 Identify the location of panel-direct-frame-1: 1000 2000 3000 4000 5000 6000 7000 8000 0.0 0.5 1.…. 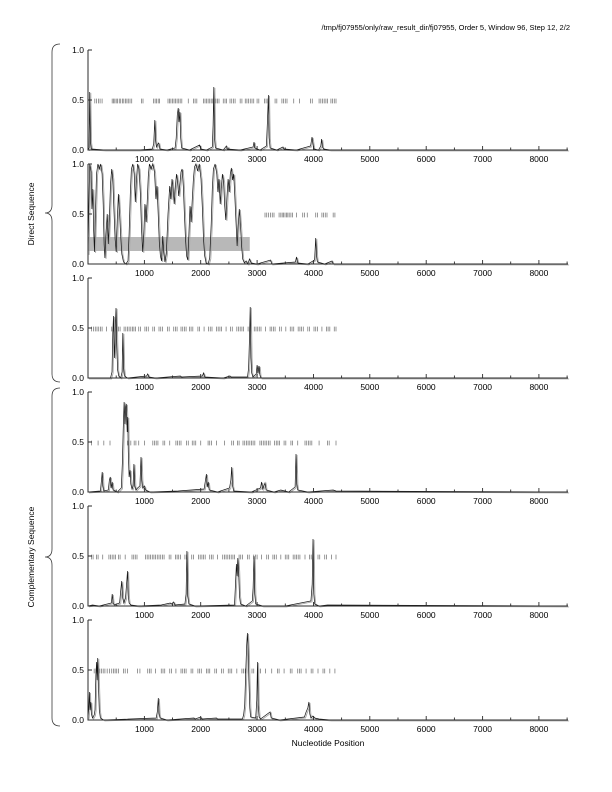
(313, 106).